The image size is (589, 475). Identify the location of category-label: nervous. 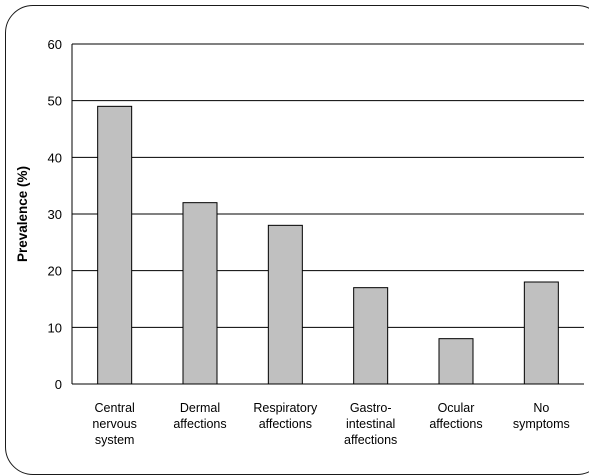
(114, 424).